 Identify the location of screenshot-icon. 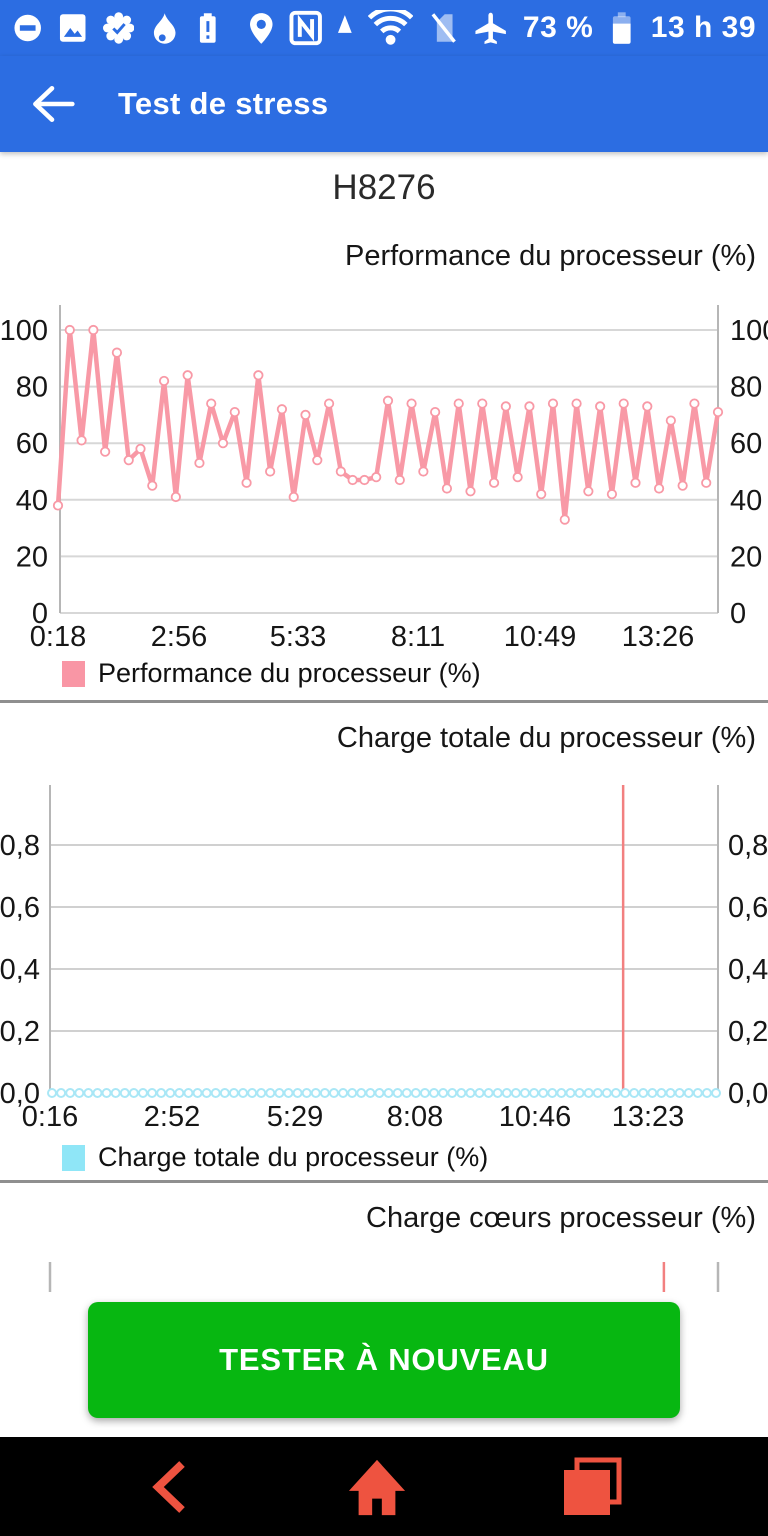
(73, 28).